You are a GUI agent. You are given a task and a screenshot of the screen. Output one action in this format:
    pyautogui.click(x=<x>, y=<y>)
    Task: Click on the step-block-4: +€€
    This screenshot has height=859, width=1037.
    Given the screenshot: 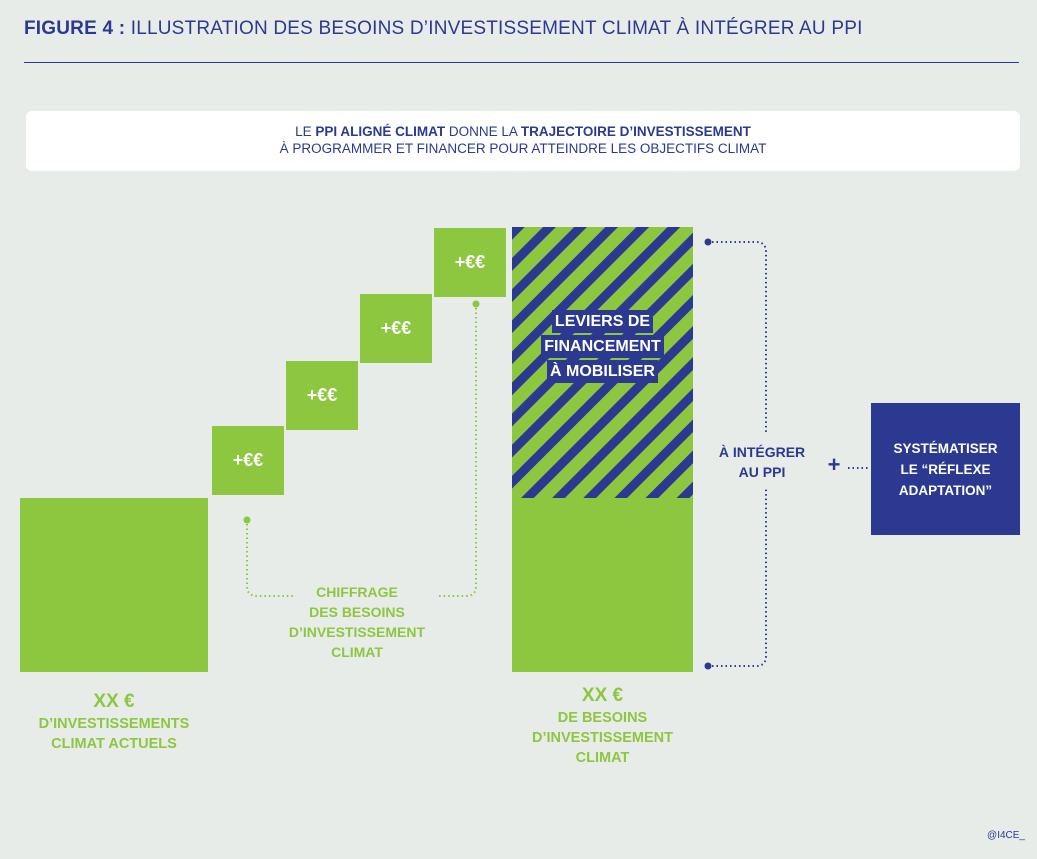 What is the action you would take?
    pyautogui.click(x=470, y=262)
    